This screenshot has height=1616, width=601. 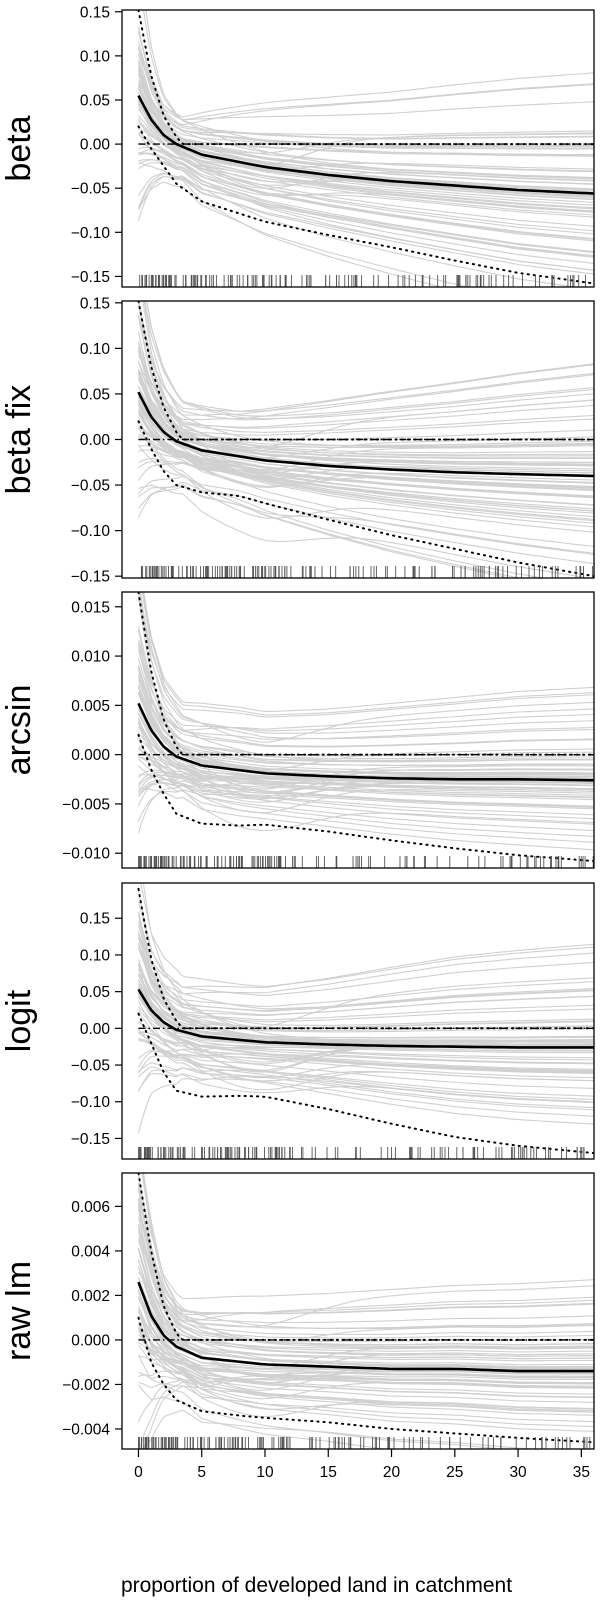 What do you see at coordinates (90, 1207) in the screenshot?
I see `y-tick-label: 0.006` at bounding box center [90, 1207].